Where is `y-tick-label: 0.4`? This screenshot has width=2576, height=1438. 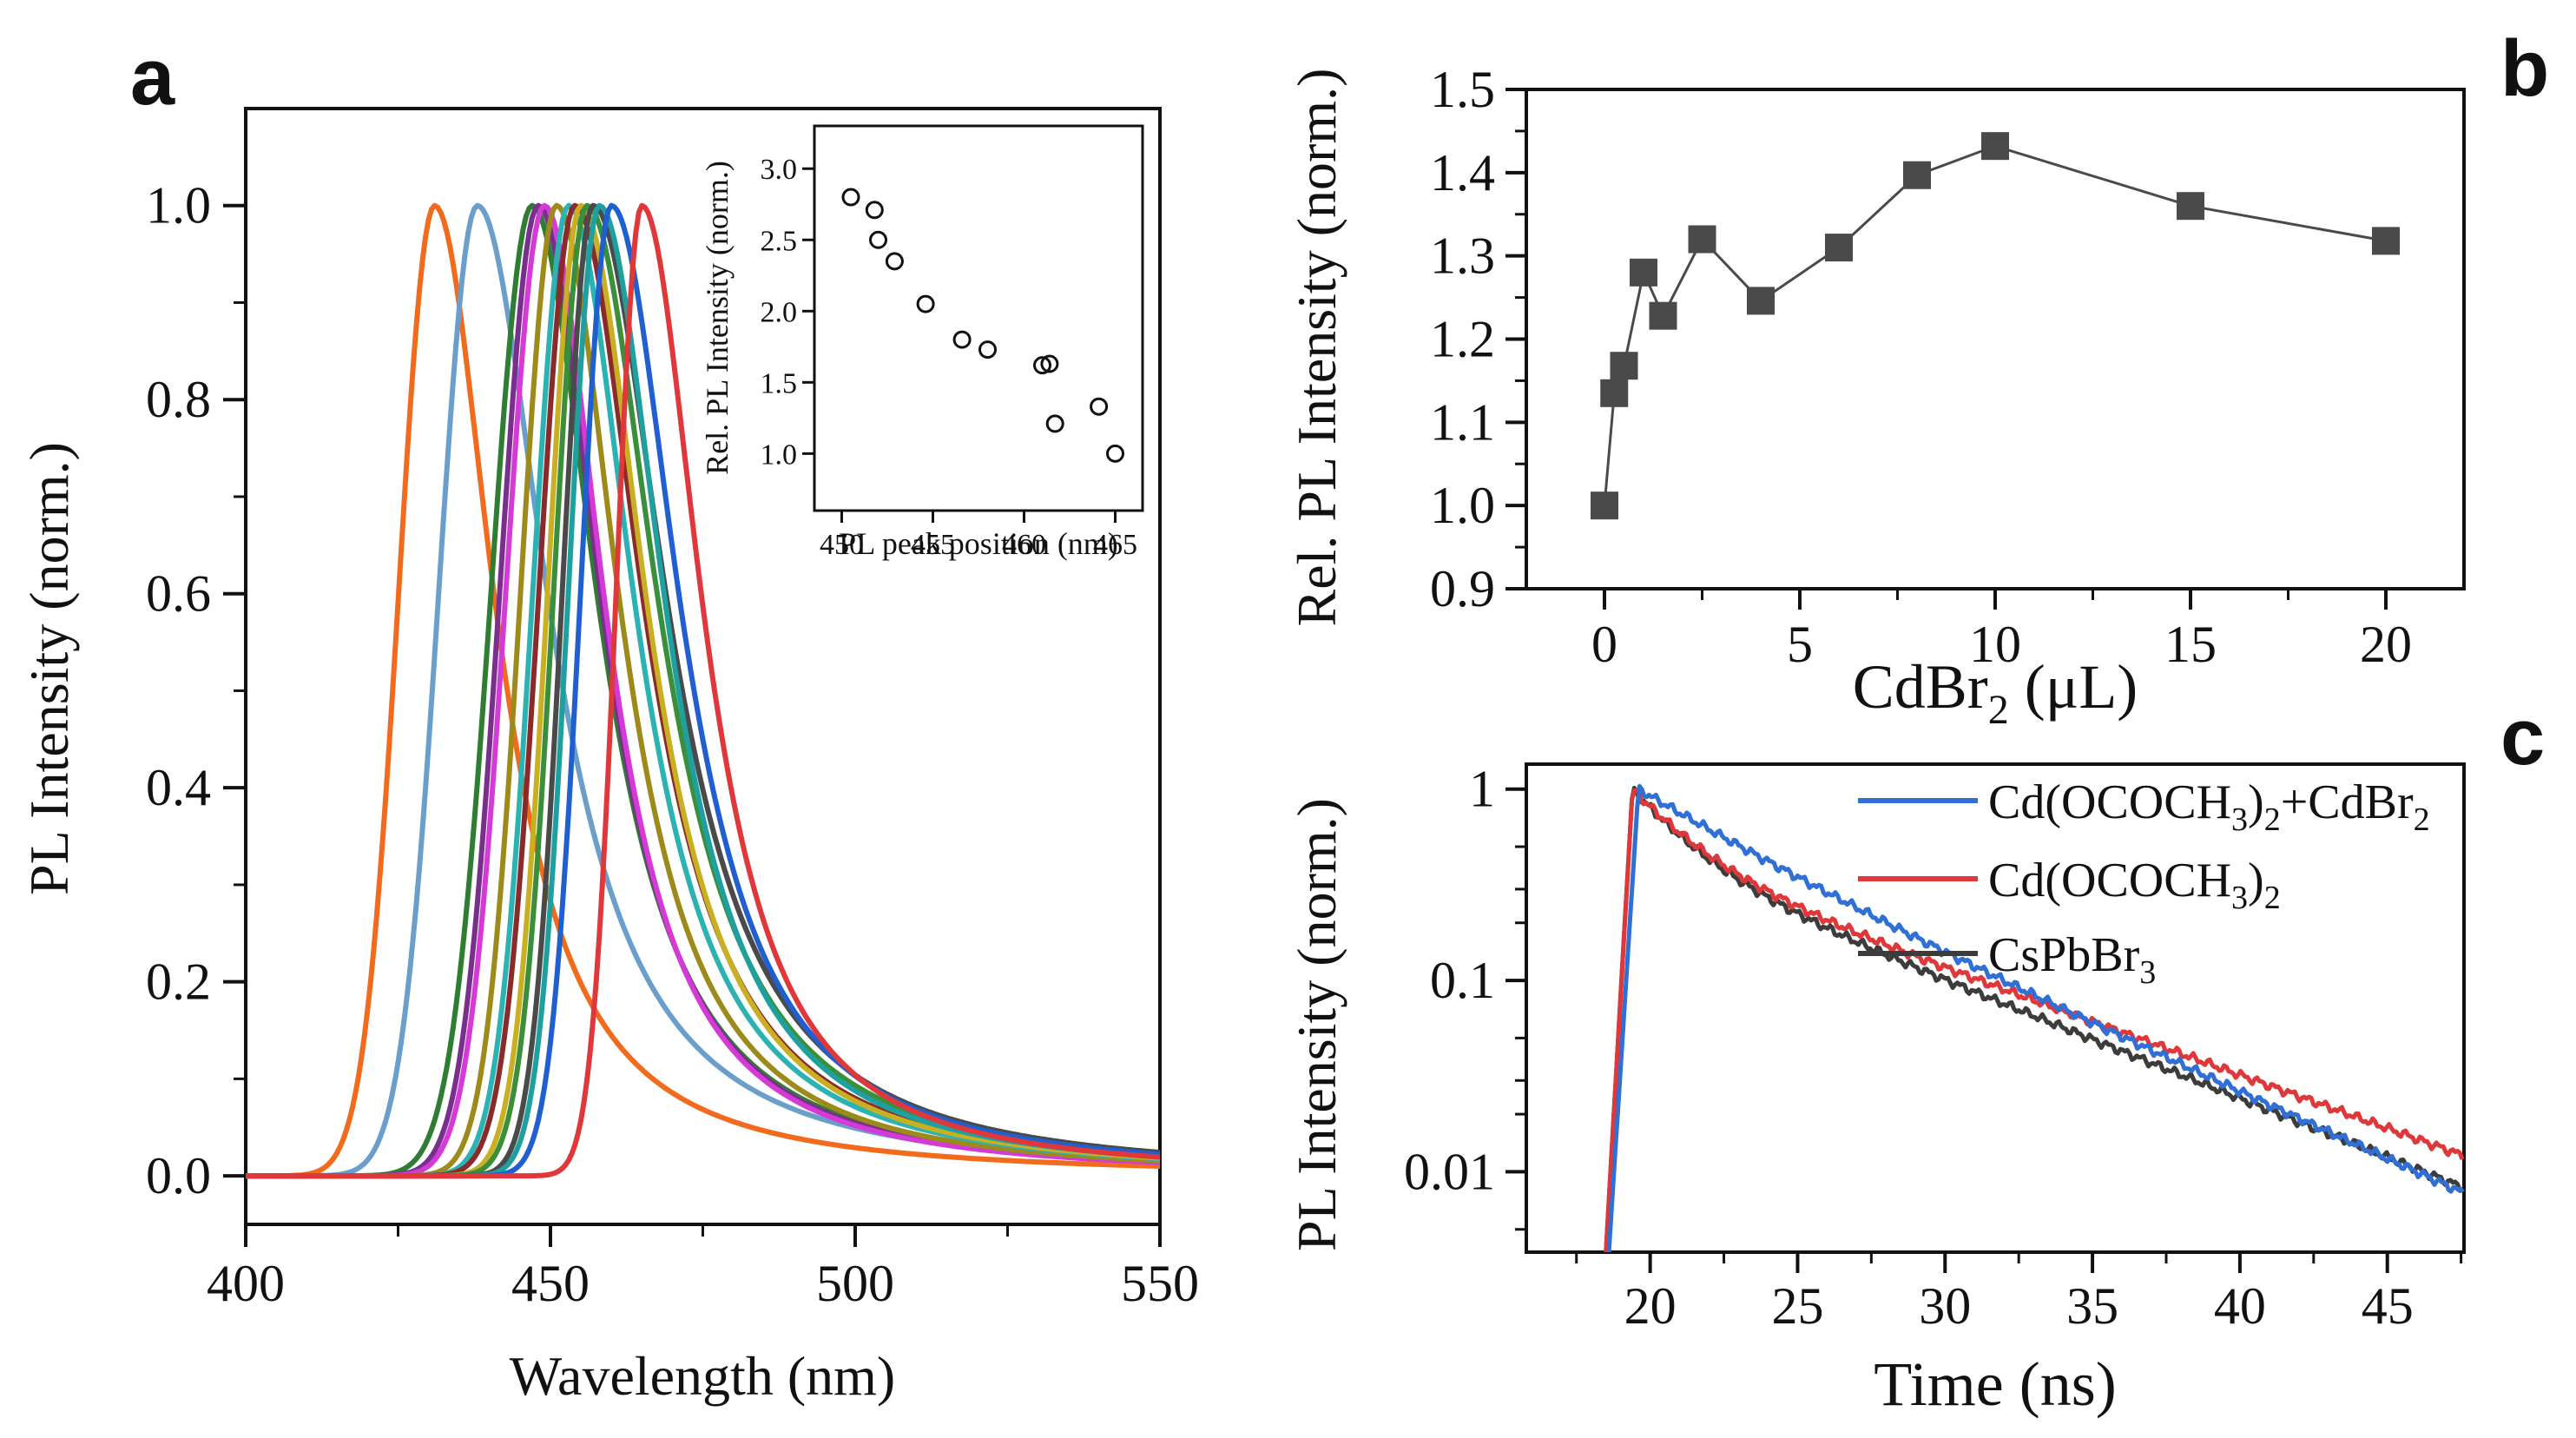
y-tick-label: 0.4 is located at coordinates (178, 787).